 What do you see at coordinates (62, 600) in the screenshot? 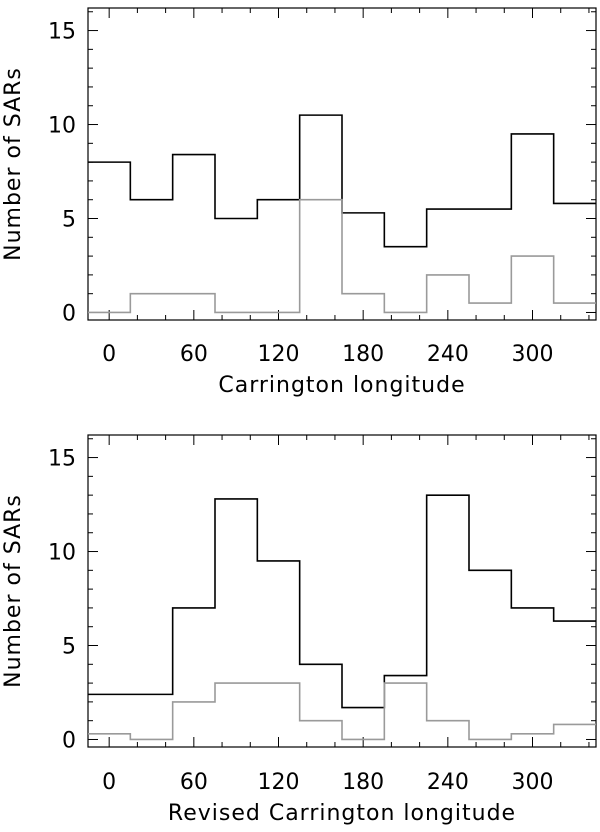
I see `bottom-y-tick-labels: 0 5 10 15` at bounding box center [62, 600].